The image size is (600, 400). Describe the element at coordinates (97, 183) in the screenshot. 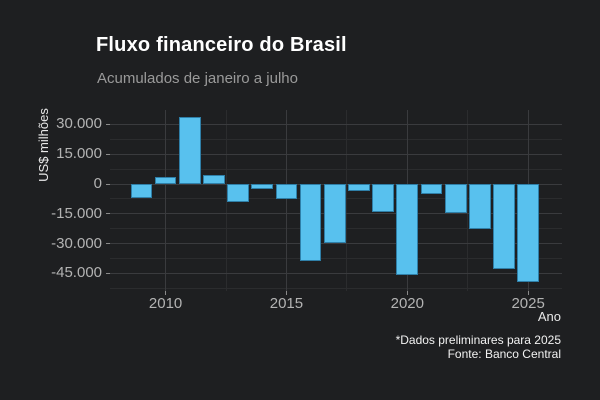

I see `y-tick-label: 0` at that location.